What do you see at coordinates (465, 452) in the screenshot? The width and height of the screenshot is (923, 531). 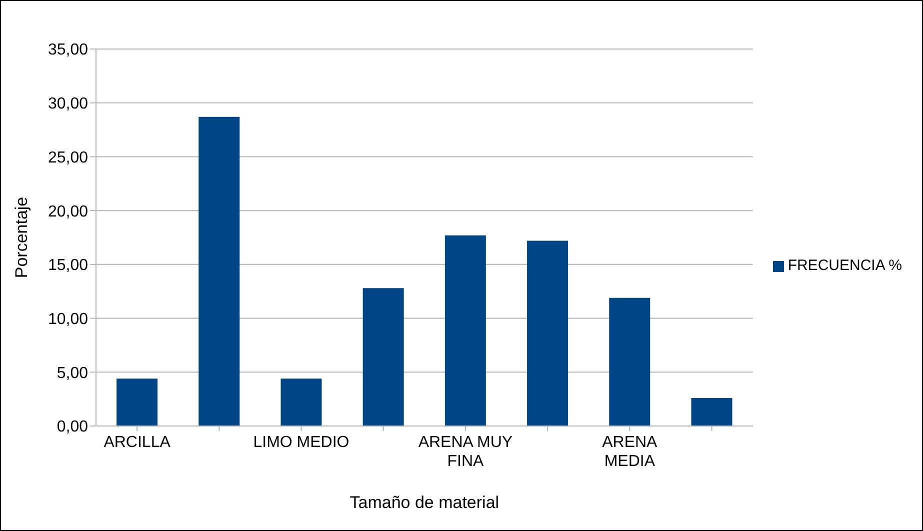 I see `x-tick-label: ARENA MUY FINA` at bounding box center [465, 452].